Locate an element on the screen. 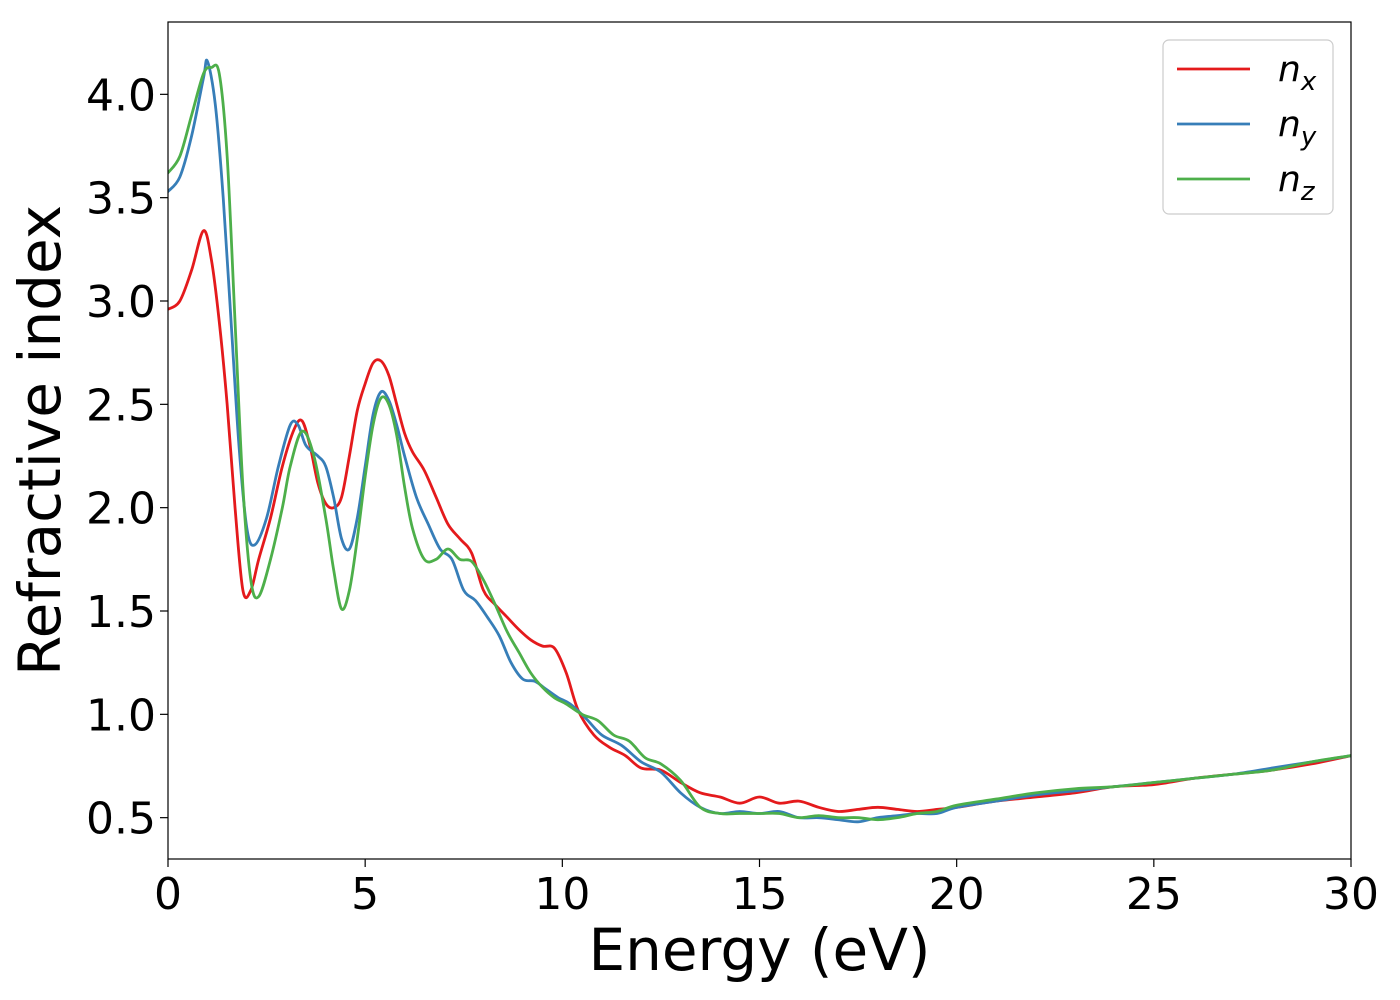  x-tick-label: 10 is located at coordinates (562, 894).